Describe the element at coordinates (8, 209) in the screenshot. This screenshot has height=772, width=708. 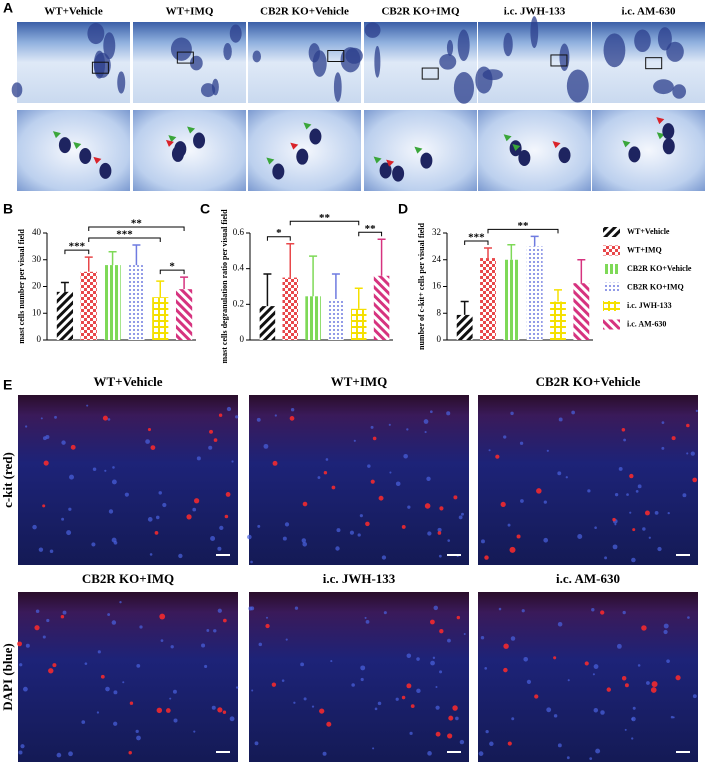
I see `panel-label: B` at that location.